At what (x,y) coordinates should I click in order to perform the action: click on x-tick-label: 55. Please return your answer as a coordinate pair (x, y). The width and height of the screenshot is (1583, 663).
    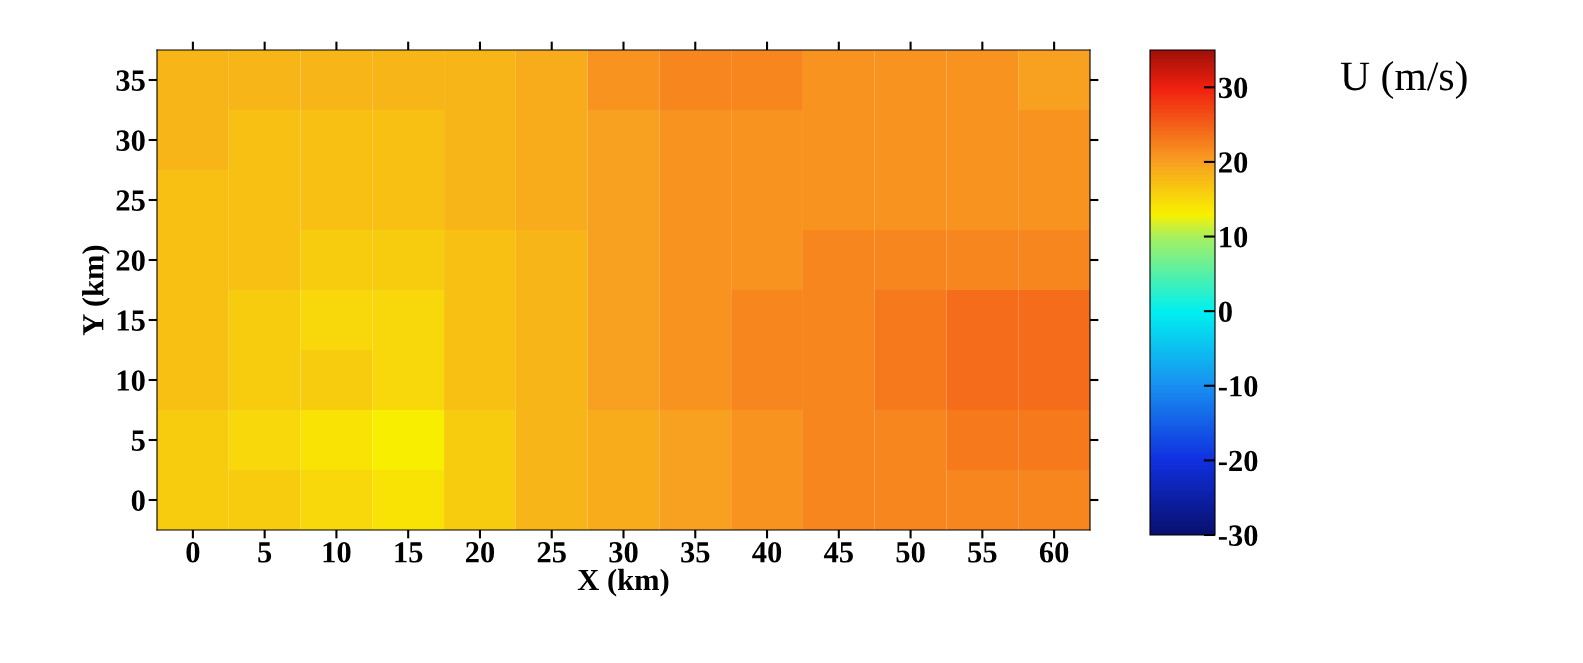
    Looking at the image, I should click on (982, 552).